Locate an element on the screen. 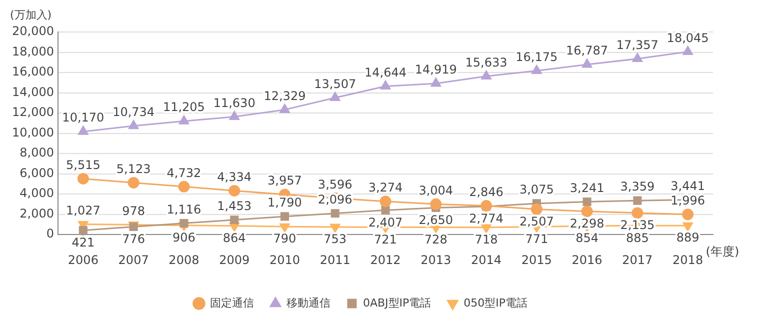 This screenshot has height=327, width=765. legend-label: 固定通信 is located at coordinates (232, 303).